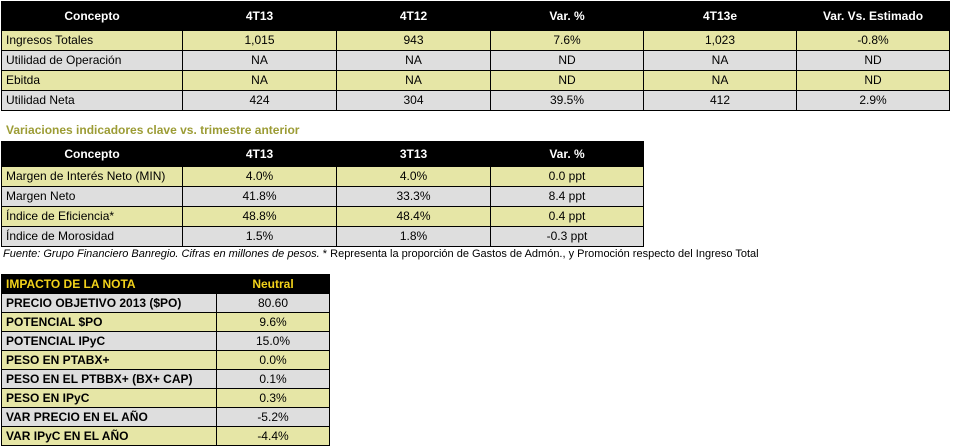 Image resolution: width=953 pixels, height=448 pixels. Describe the element at coordinates (92, 60) in the screenshot. I see `row-label: Utilidad de Operación` at that location.